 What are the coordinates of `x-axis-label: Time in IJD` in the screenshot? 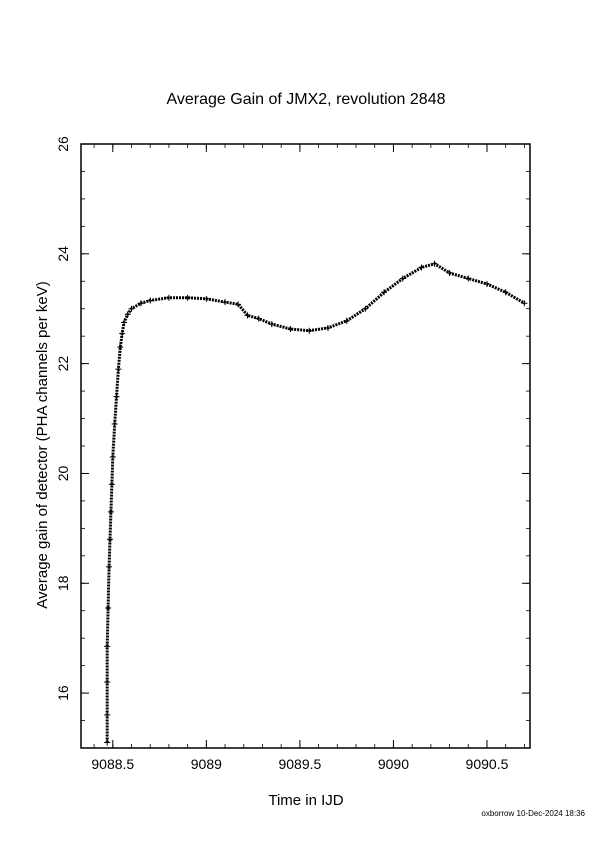 It's located at (305, 800).